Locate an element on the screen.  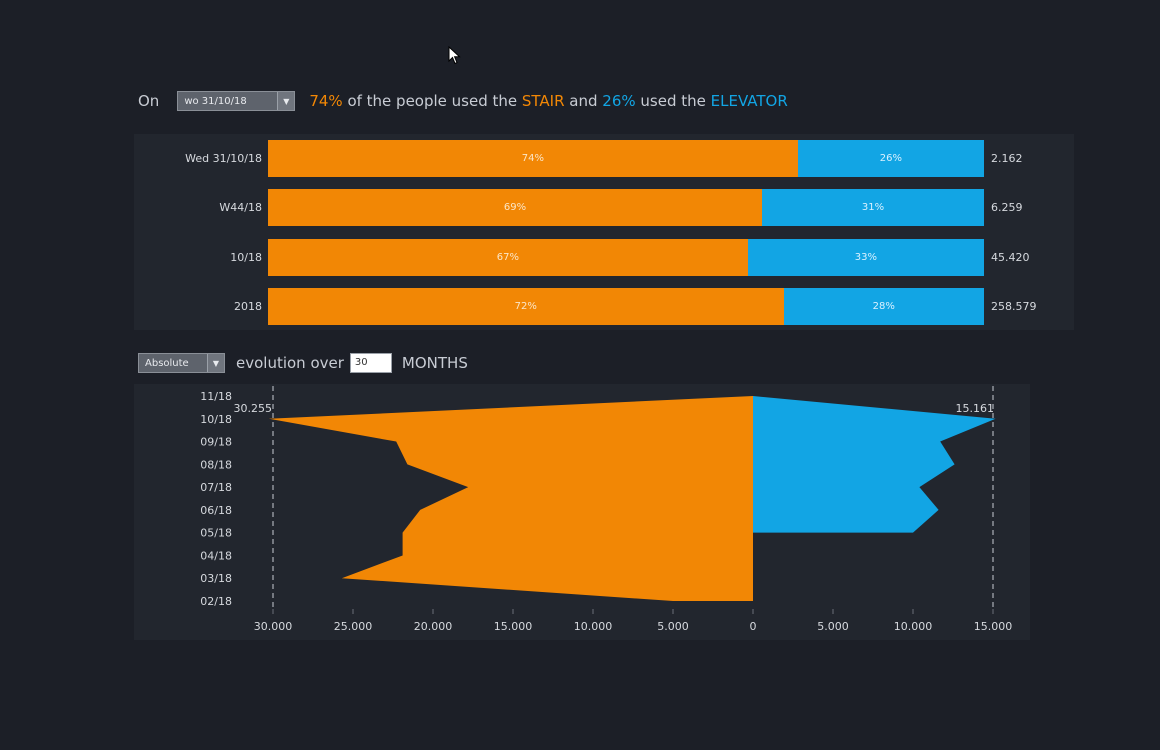
sentence-text-1: of the people used the is located at coordinates (432, 101).